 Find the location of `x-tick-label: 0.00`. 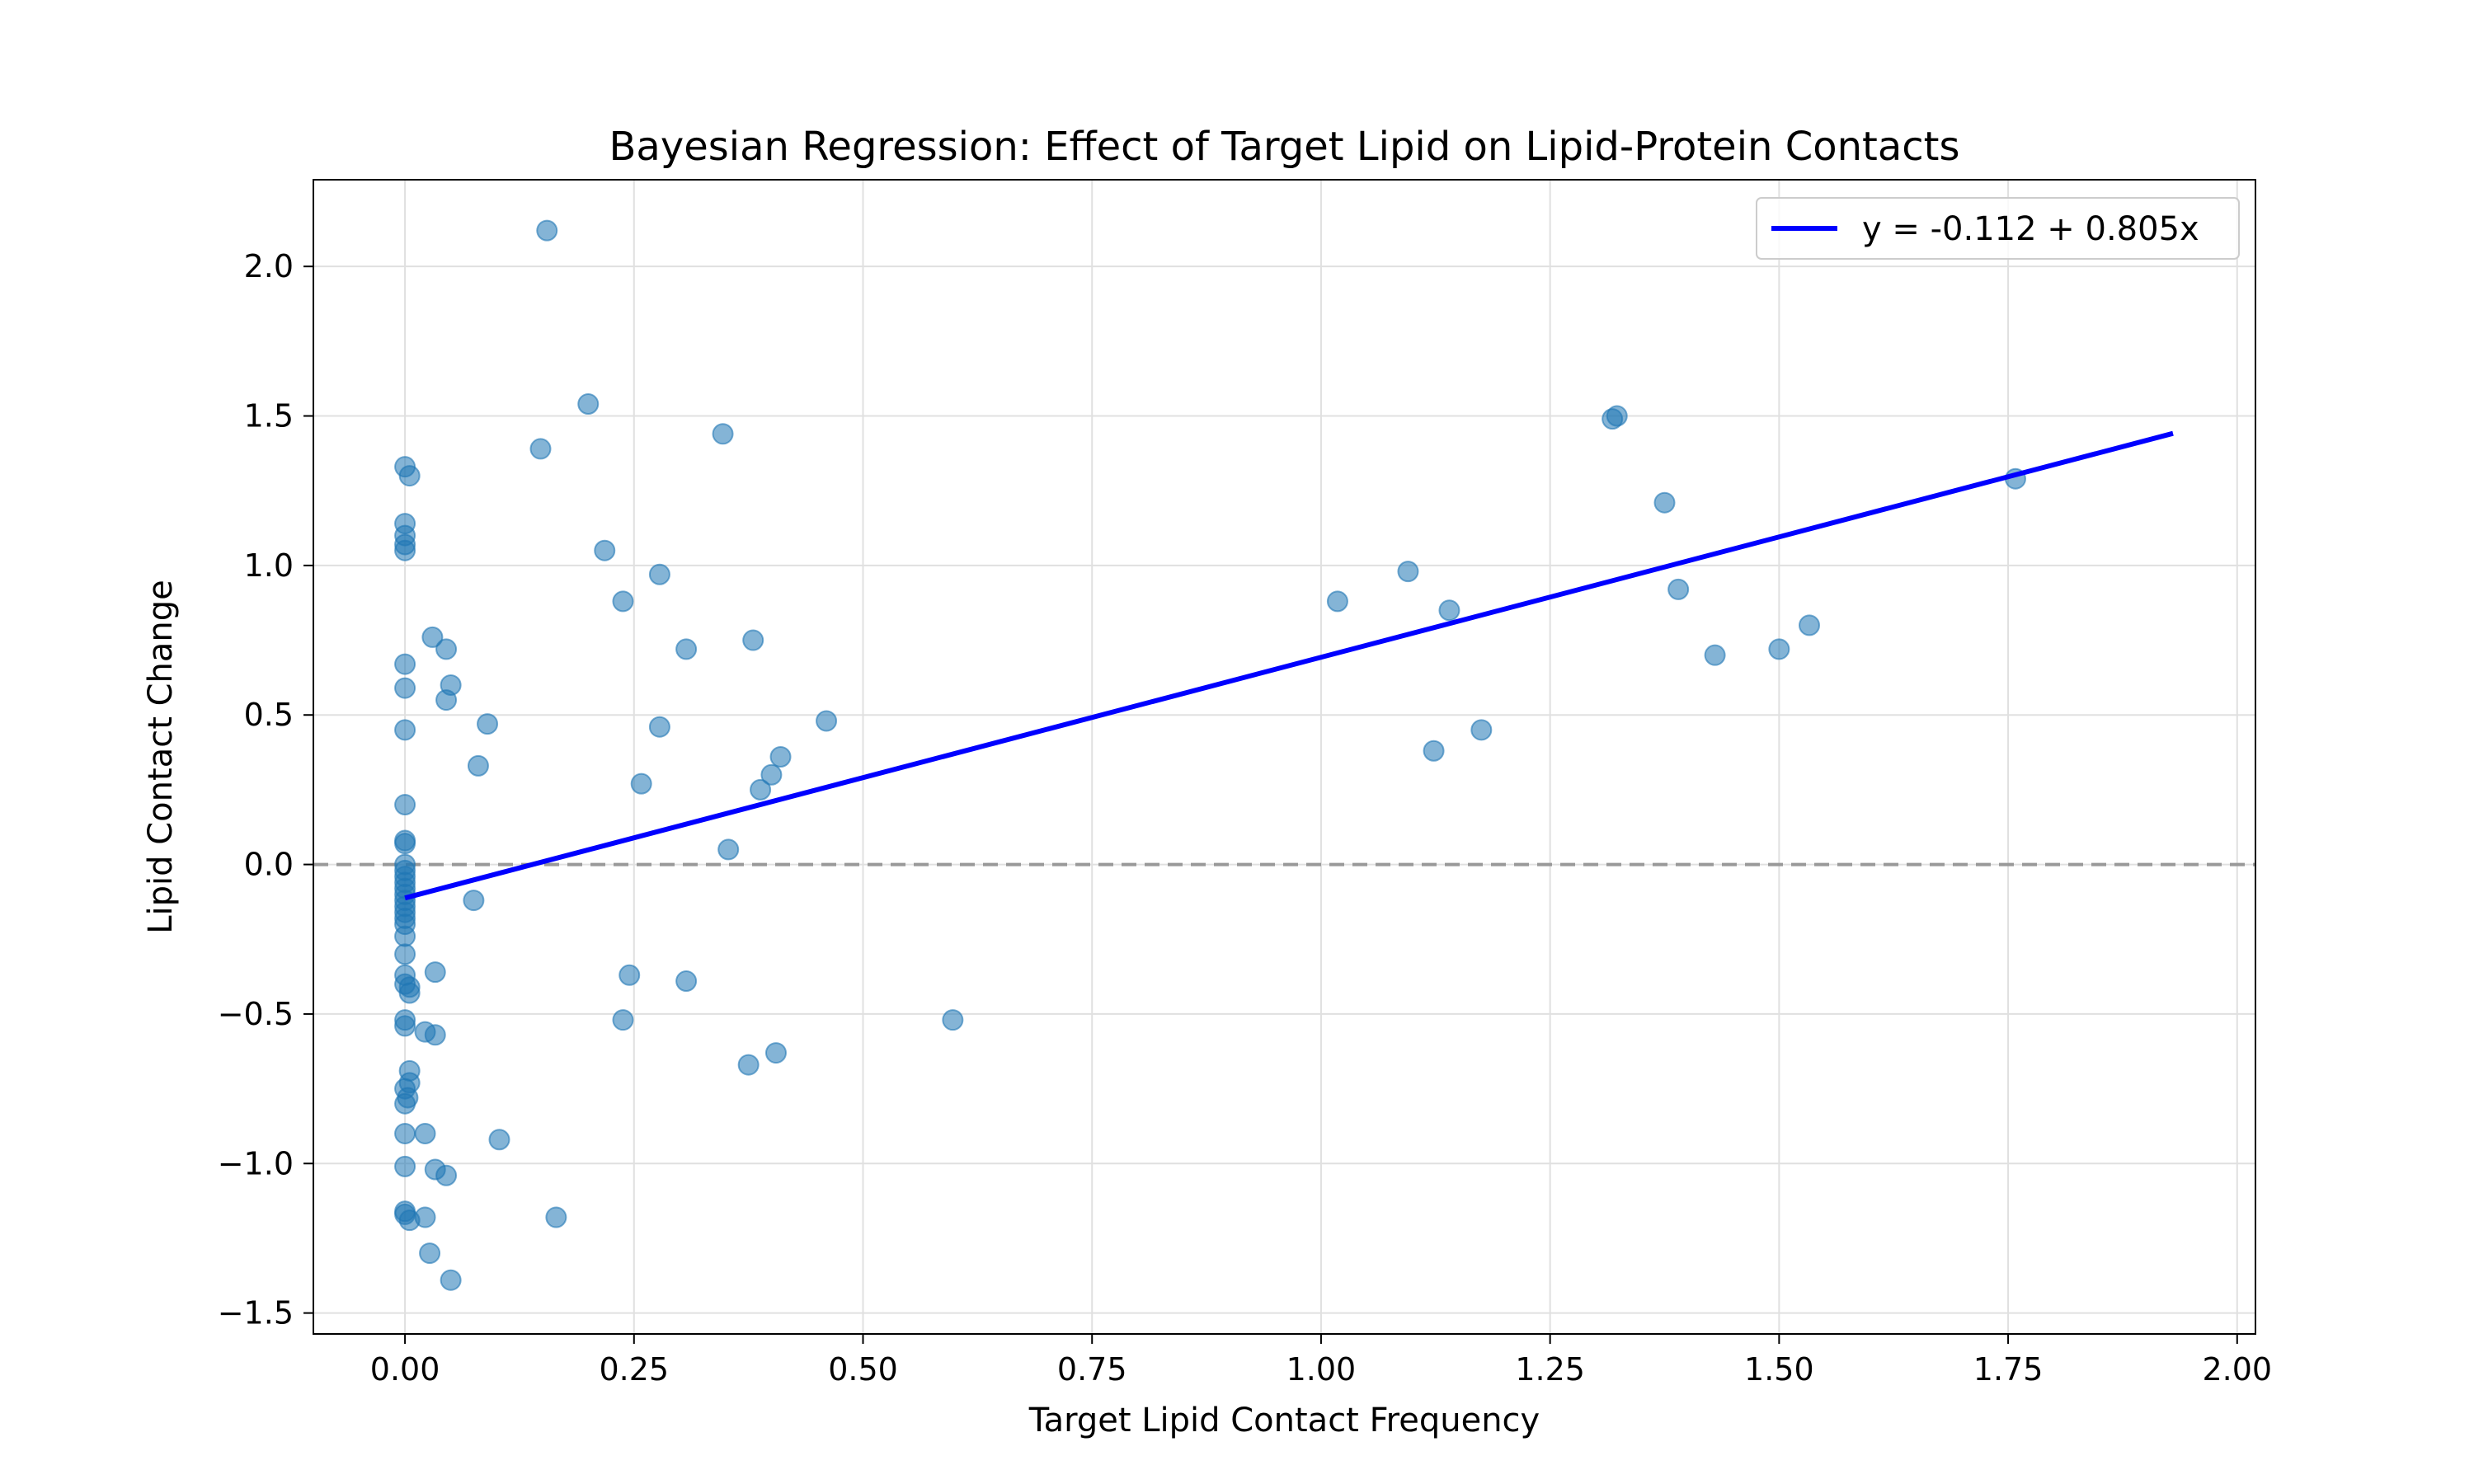

x-tick-label: 0.00 is located at coordinates (405, 1369).